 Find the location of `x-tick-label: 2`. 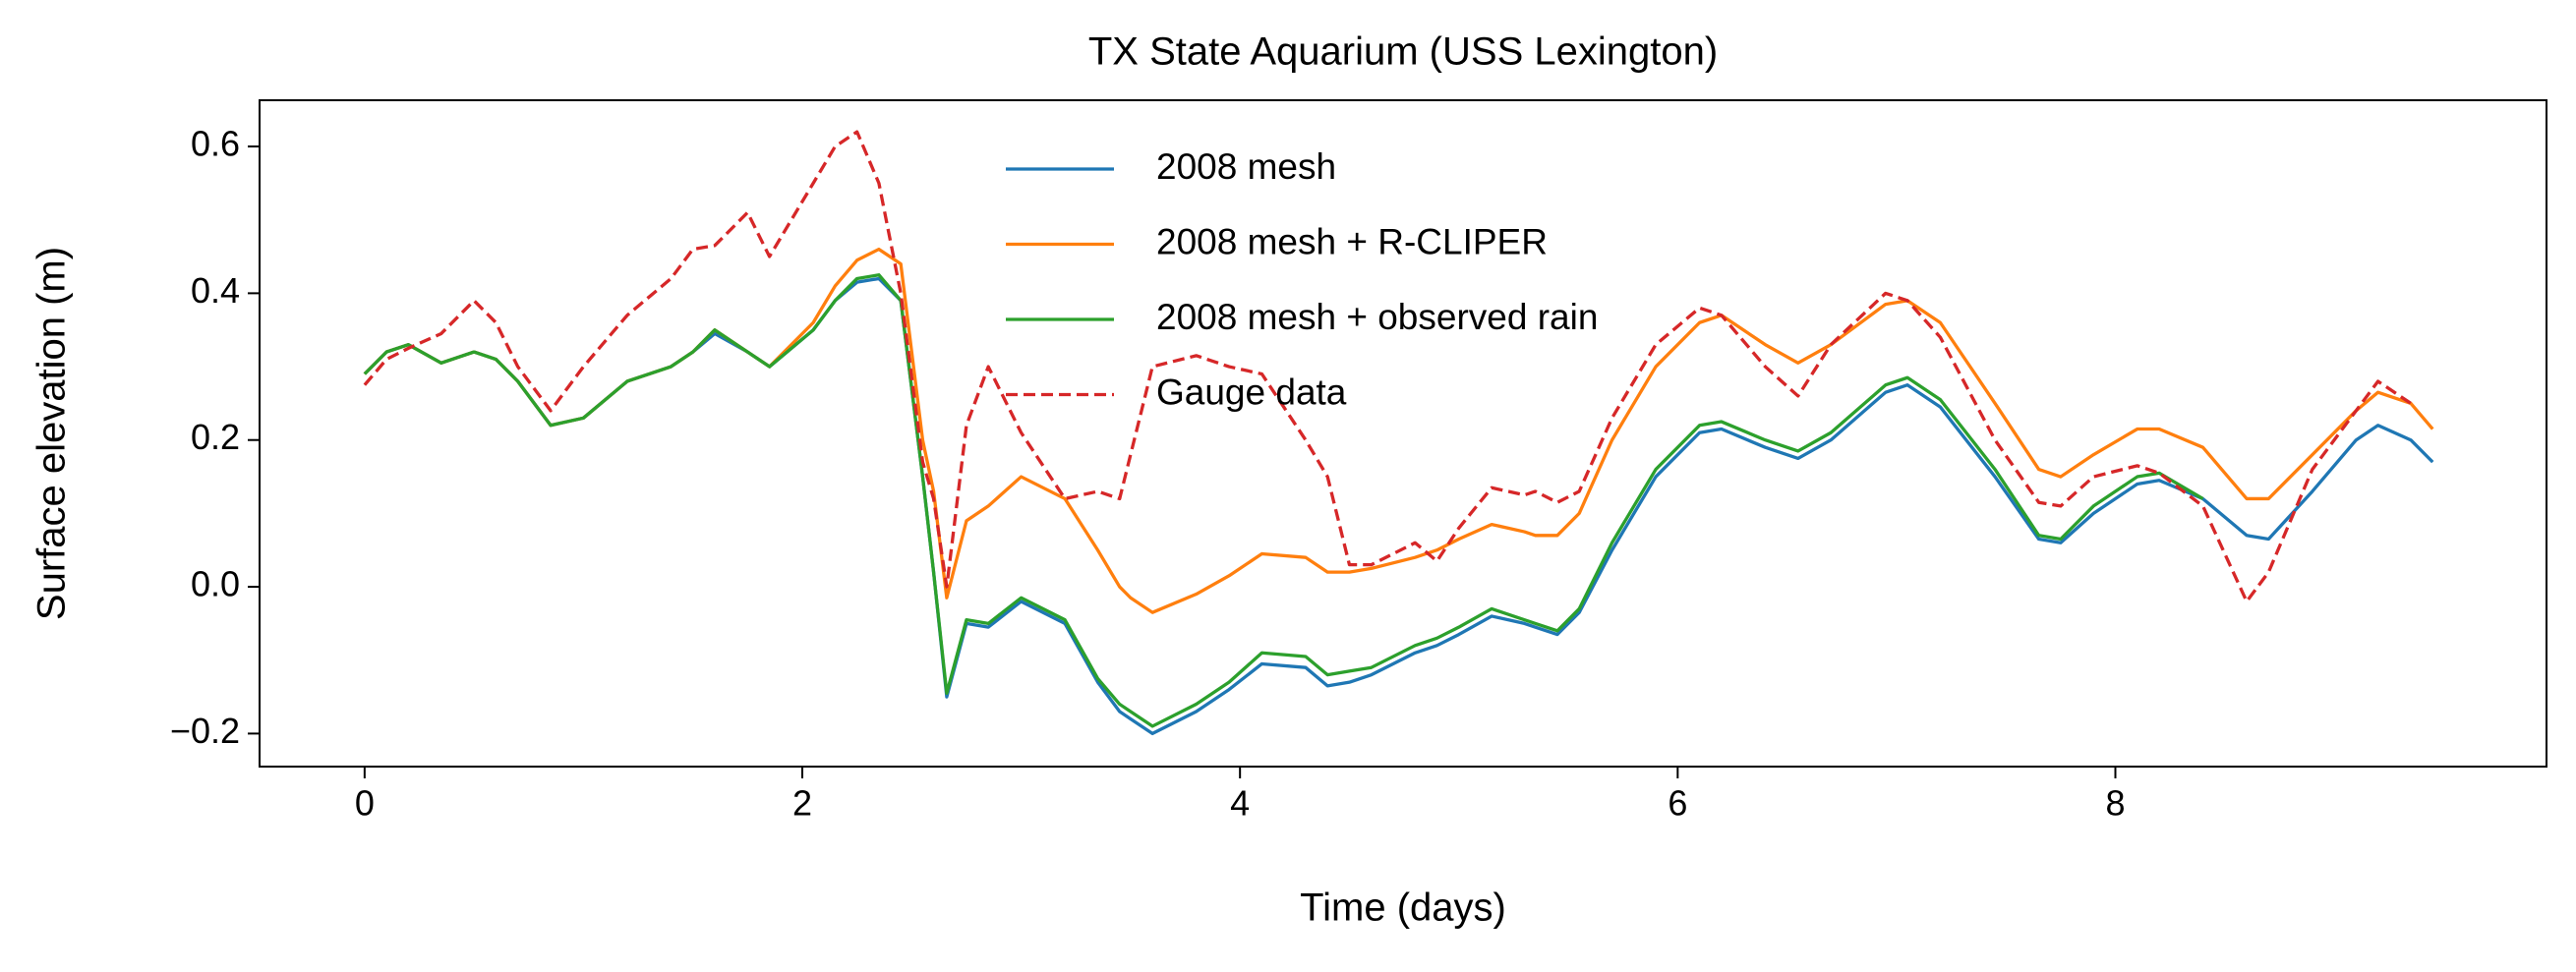

x-tick-label: 2 is located at coordinates (802, 803).